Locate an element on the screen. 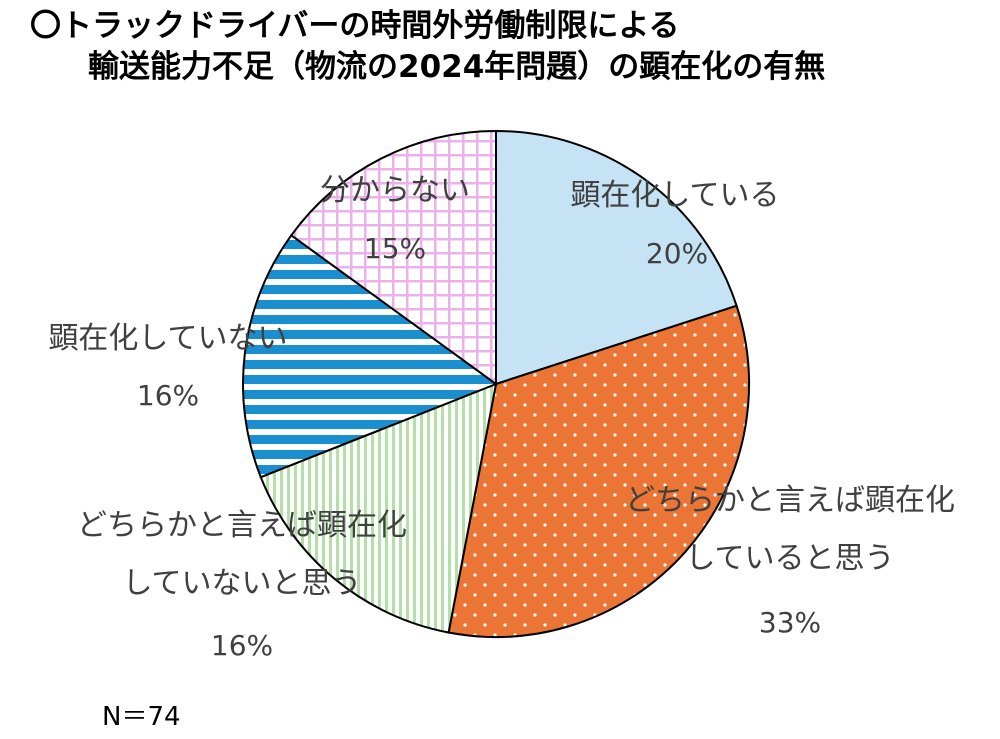 The image size is (1000, 739). chart-title-line-2: 輸送能力不足（物流の2024年問題）の顕在化の有無 is located at coordinates (457, 67).